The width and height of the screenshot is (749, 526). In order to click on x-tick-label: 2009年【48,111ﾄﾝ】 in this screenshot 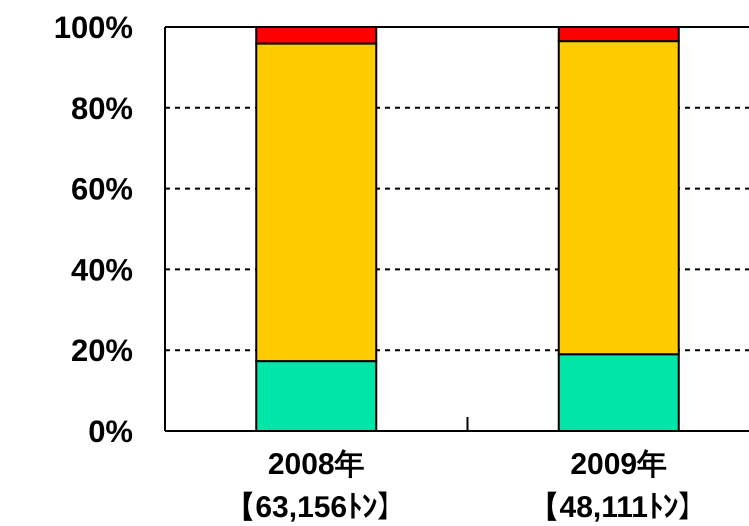, I will do `click(618, 486)`.